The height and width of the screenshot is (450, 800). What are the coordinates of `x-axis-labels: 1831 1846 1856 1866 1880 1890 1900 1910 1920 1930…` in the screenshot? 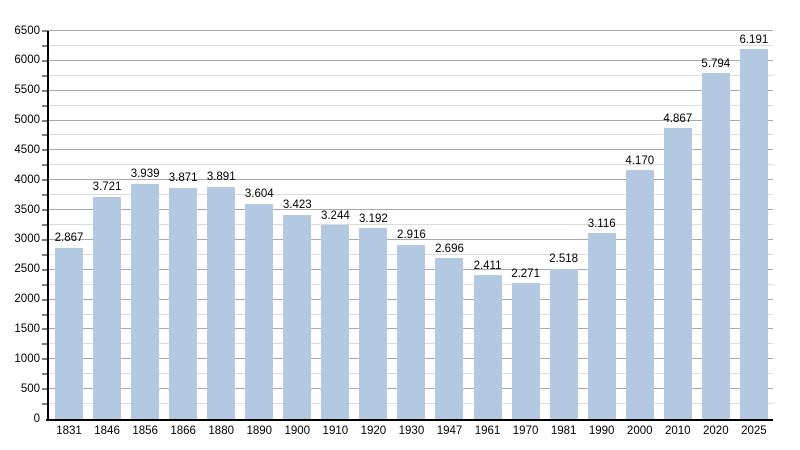 It's located at (411, 431).